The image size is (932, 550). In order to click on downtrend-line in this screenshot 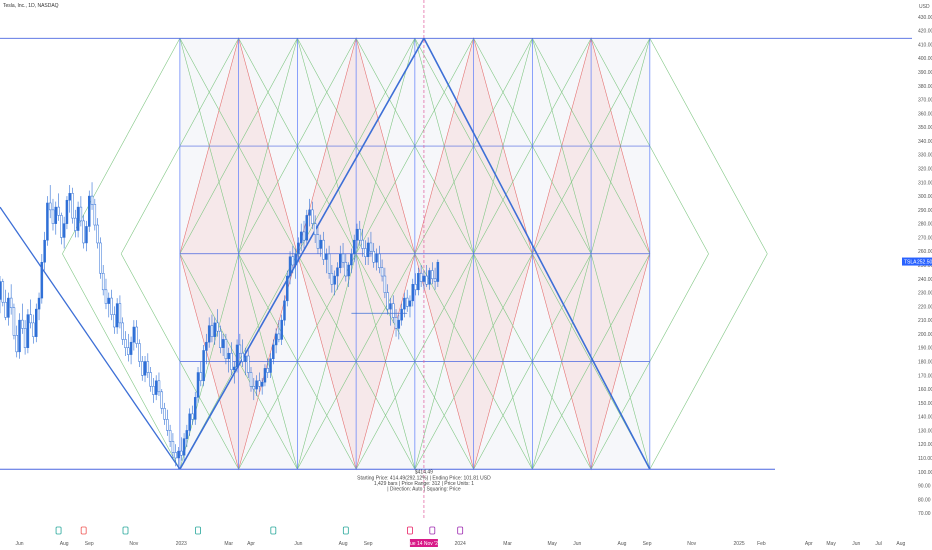, I will do `click(90, 338)`.